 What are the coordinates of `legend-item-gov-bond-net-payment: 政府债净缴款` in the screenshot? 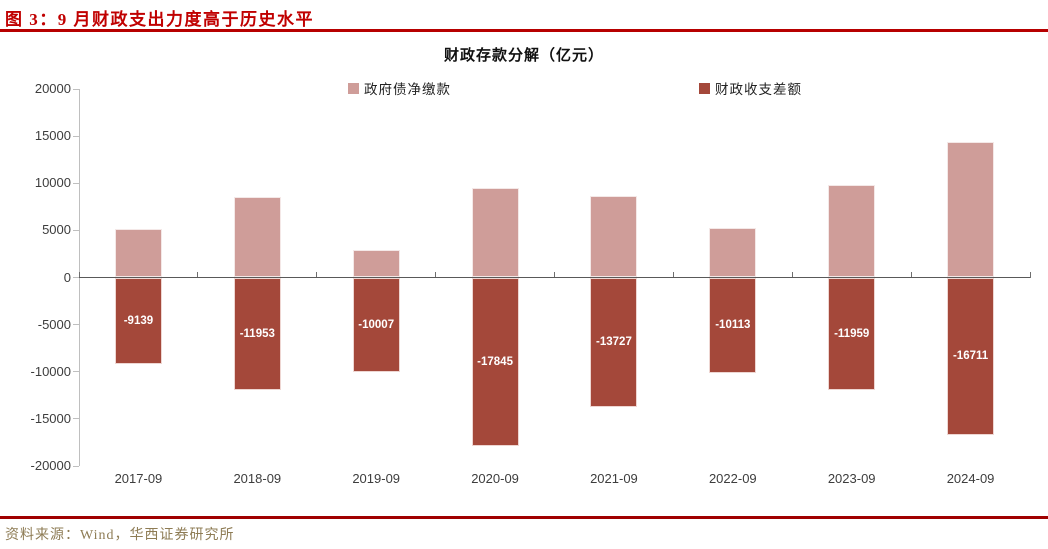 It's located at (399, 88).